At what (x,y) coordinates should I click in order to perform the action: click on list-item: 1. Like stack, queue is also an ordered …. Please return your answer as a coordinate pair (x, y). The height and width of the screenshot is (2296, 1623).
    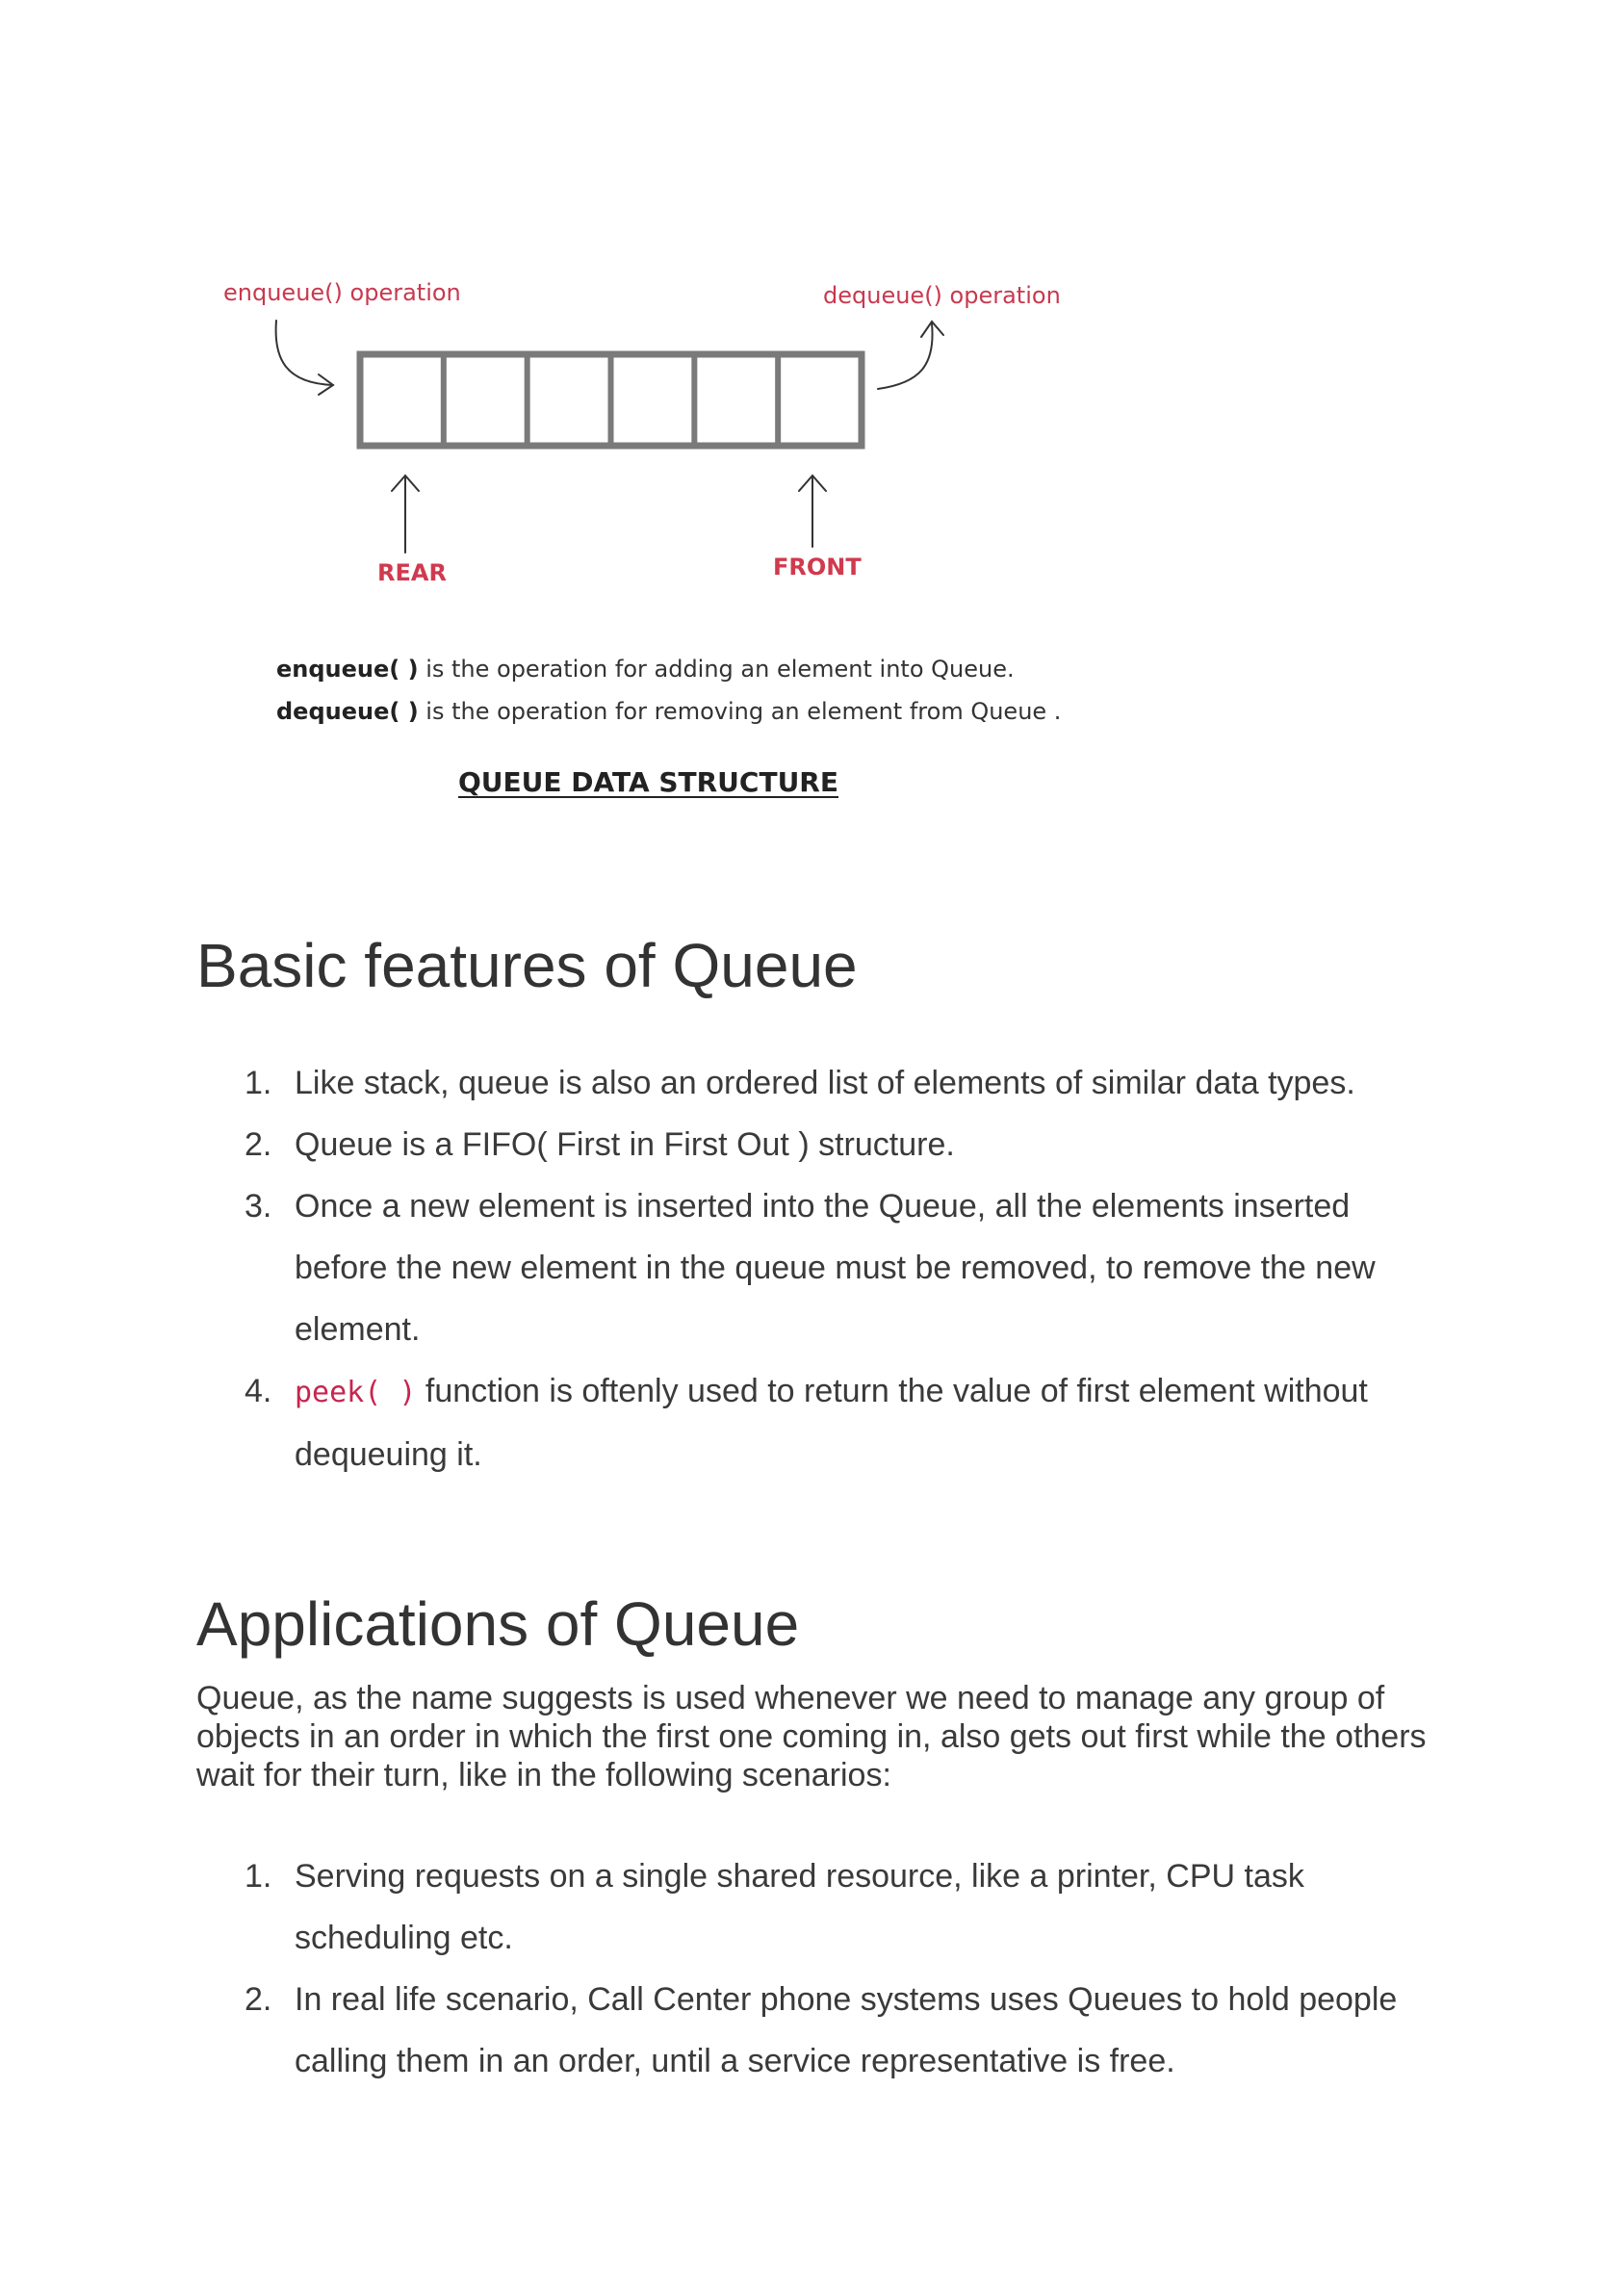
    Looking at the image, I should click on (846, 1083).